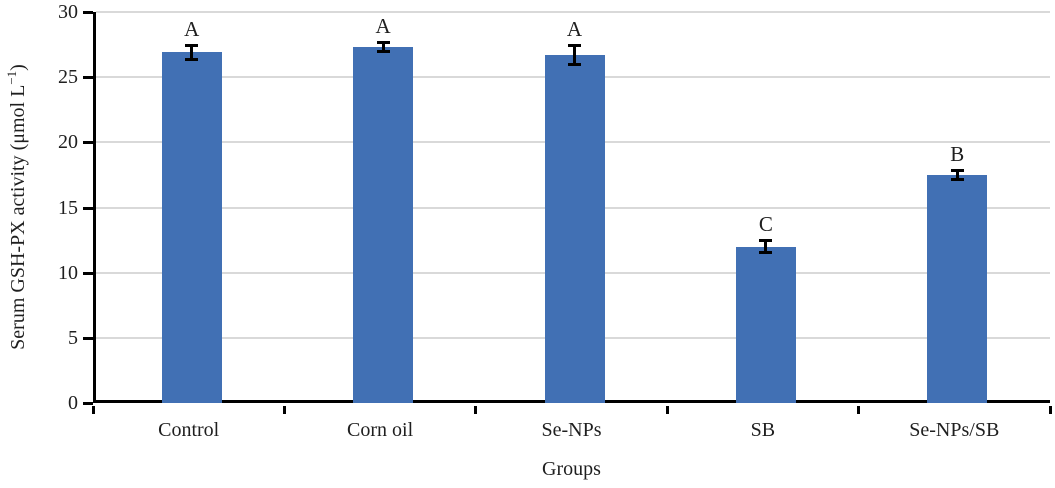 This screenshot has height=488, width=1055. I want to click on y-tick-label-25: 25, so click(68, 77).